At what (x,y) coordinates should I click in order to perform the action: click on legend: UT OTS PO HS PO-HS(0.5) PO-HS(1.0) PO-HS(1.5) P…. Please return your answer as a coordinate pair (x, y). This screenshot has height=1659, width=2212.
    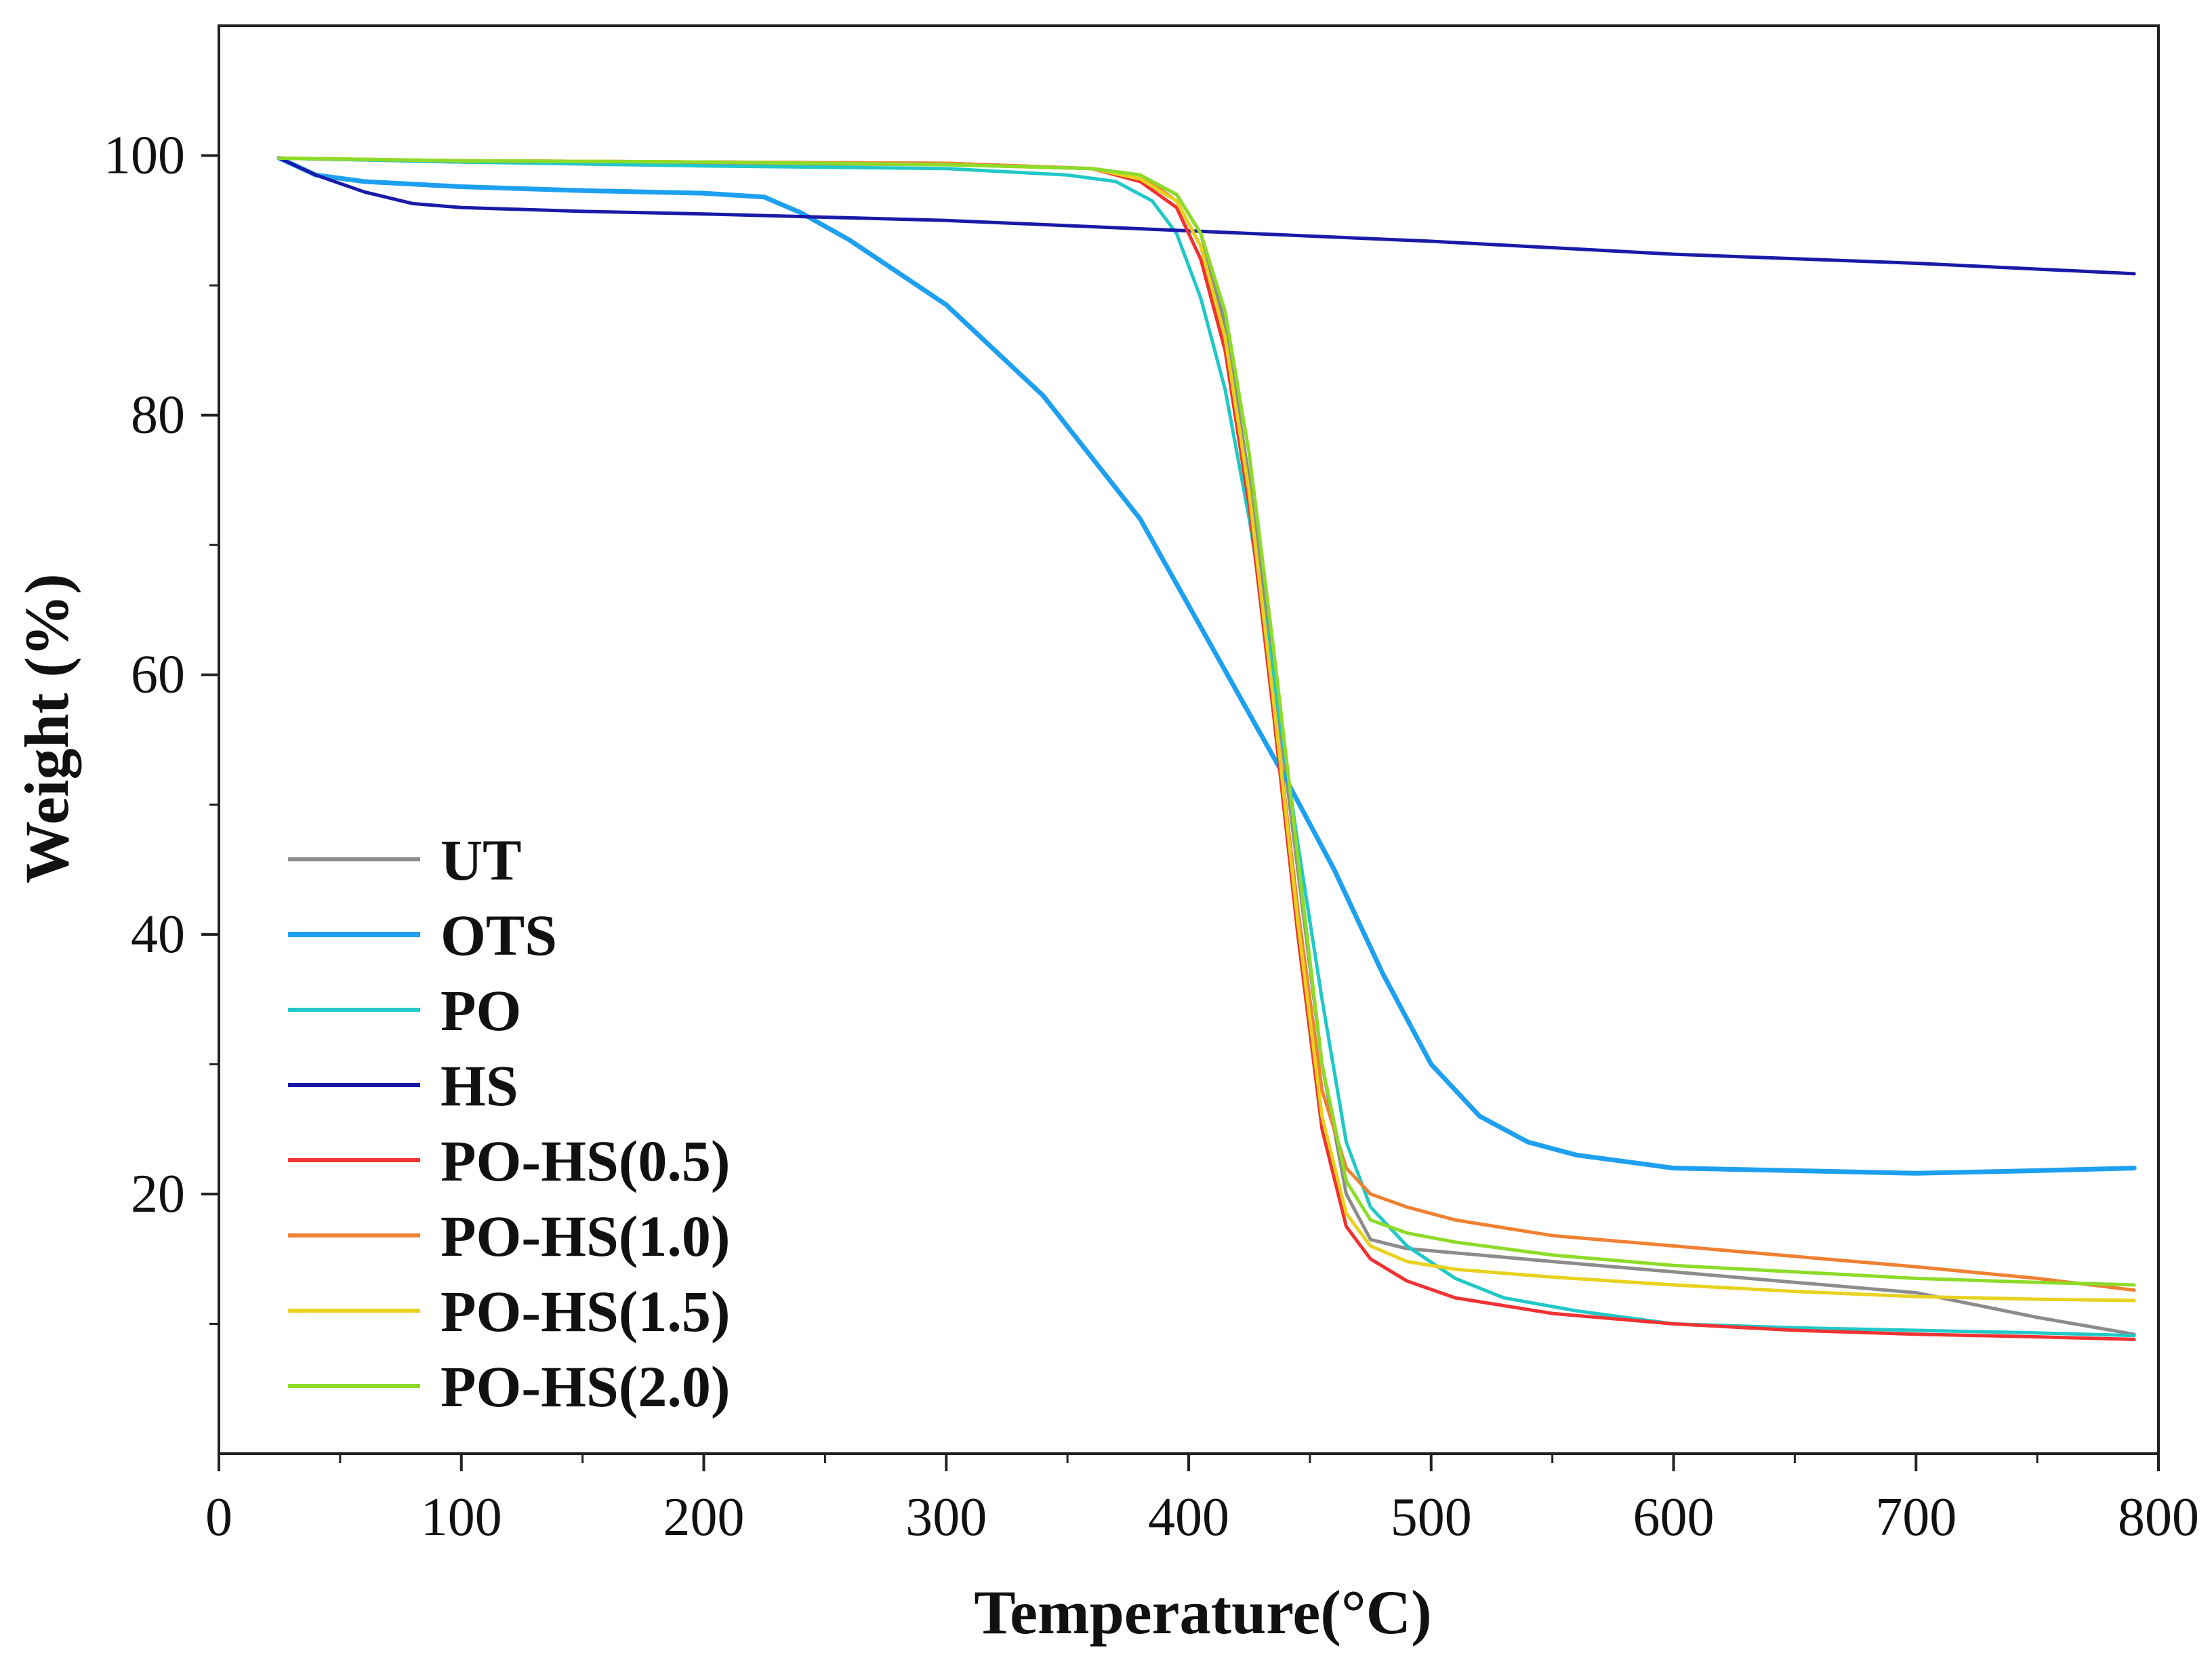
    Looking at the image, I should click on (509, 1123).